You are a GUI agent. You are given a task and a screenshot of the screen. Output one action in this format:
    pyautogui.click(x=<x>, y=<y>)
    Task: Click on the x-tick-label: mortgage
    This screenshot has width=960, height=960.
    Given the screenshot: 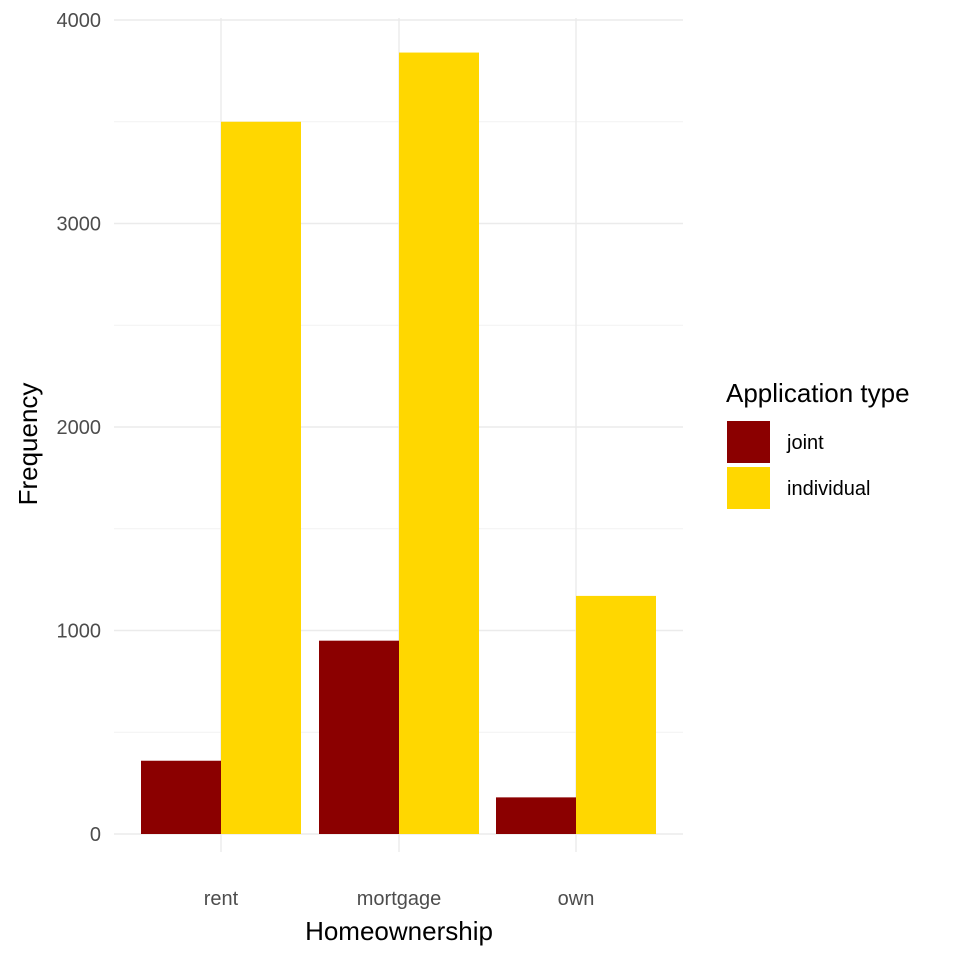 What is the action you would take?
    pyautogui.click(x=399, y=899)
    